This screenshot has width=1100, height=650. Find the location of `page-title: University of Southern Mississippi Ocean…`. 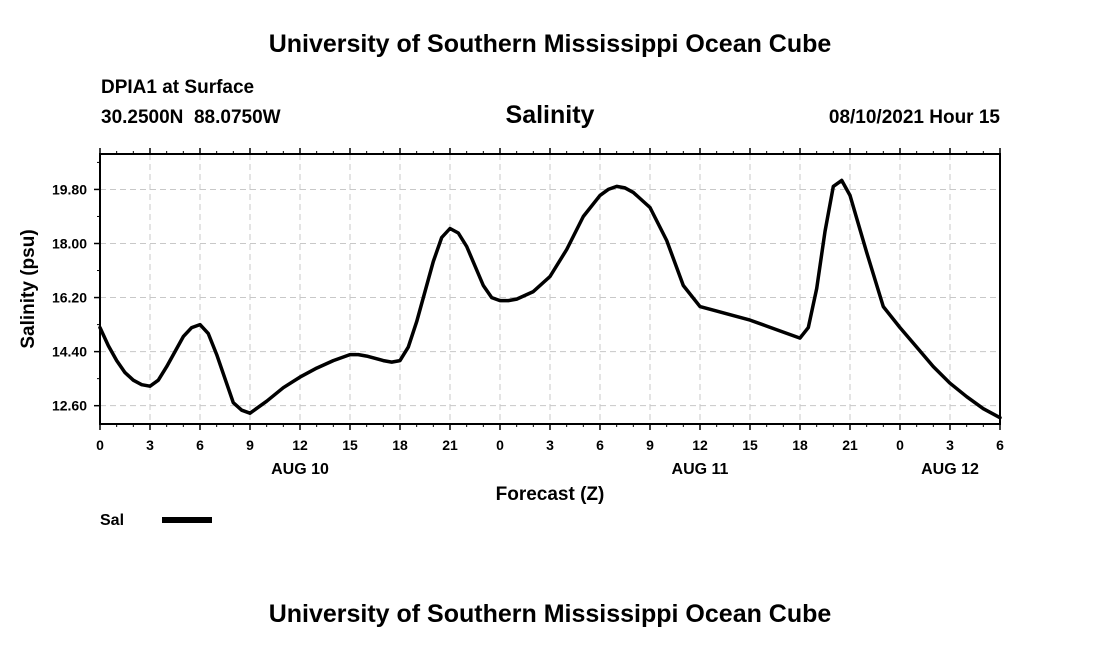

page-title: University of Southern Mississippi Ocean… is located at coordinates (550, 44).